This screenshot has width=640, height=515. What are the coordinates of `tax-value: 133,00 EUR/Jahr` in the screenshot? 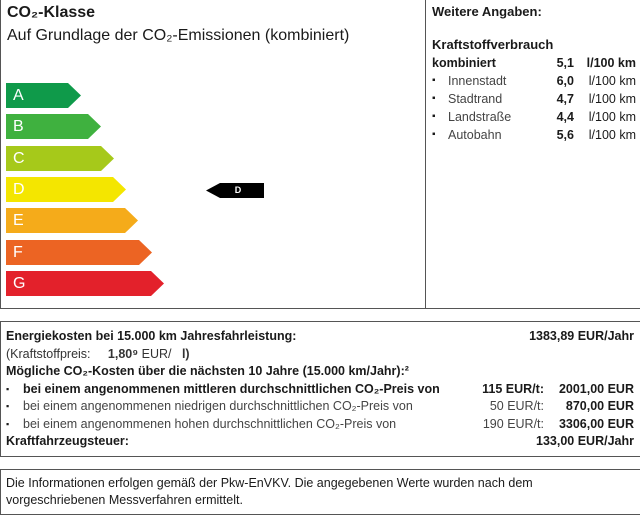 It's located at (585, 441).